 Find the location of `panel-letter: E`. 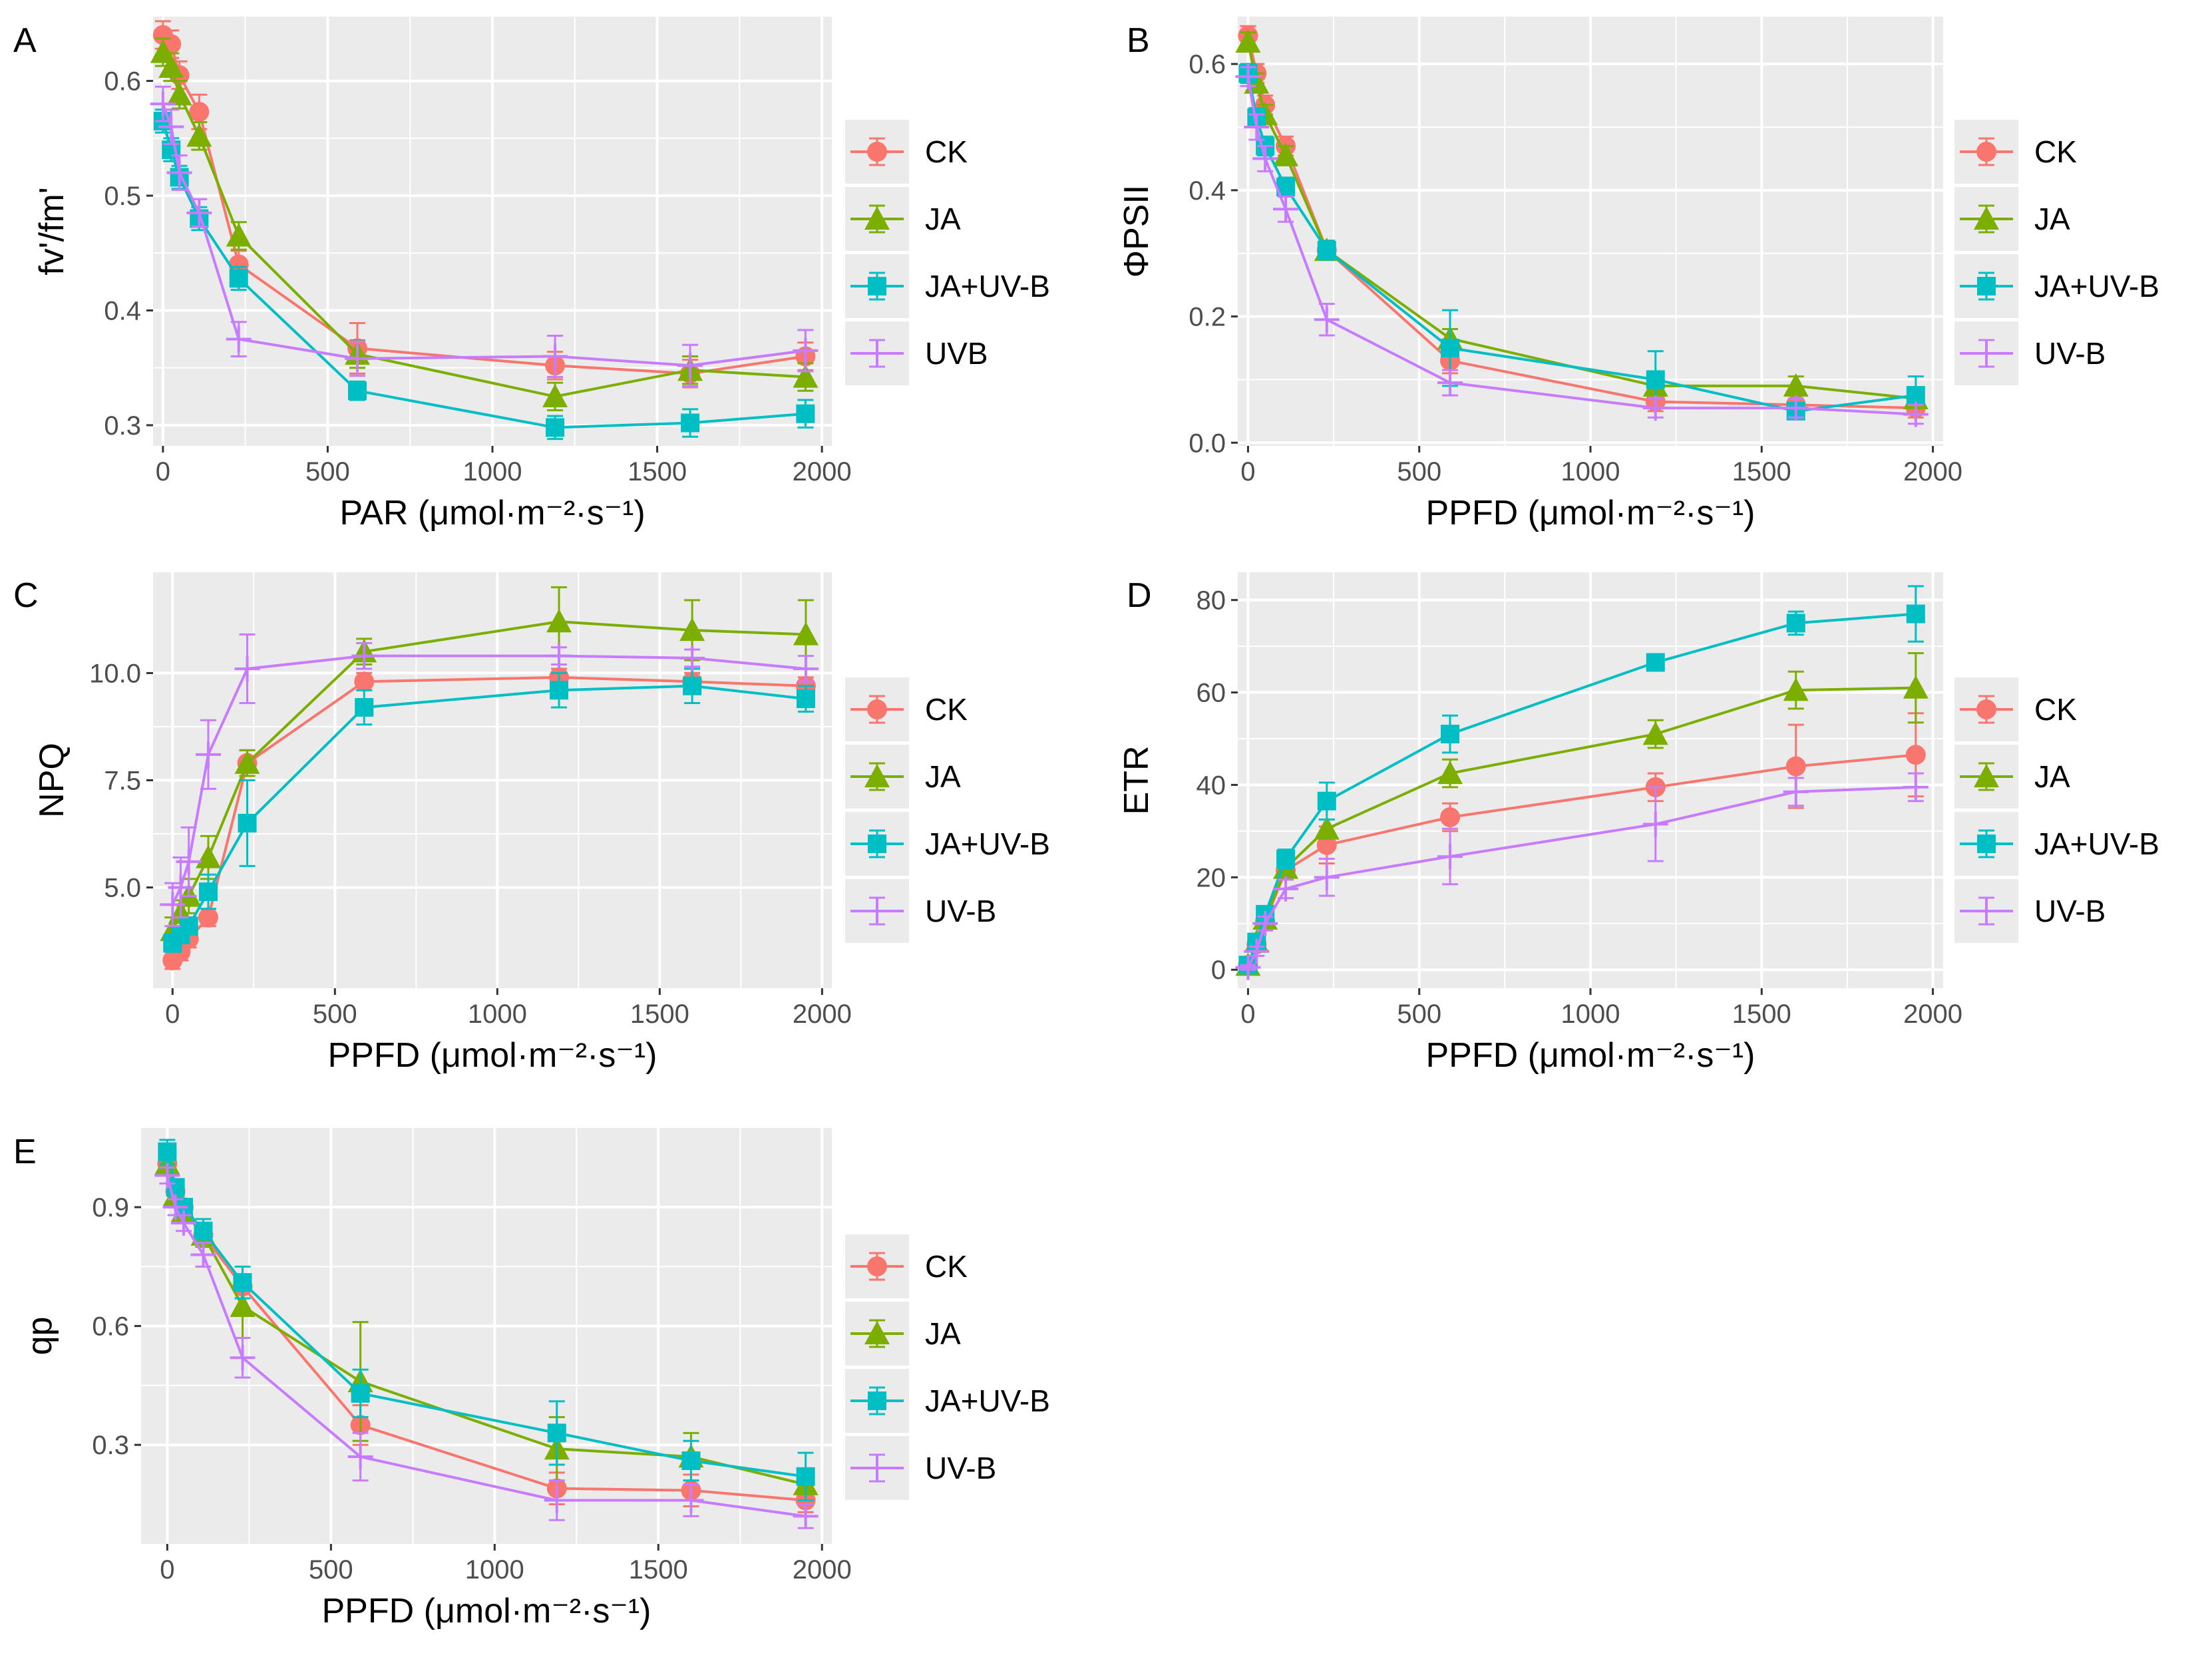

panel-letter: E is located at coordinates (25, 1152).